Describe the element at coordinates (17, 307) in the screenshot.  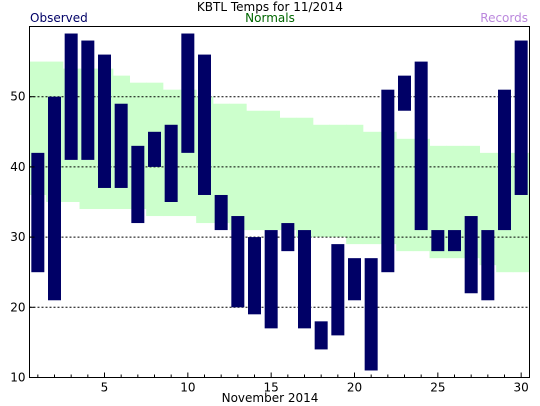
I see `y-tick-label-20: 20` at that location.